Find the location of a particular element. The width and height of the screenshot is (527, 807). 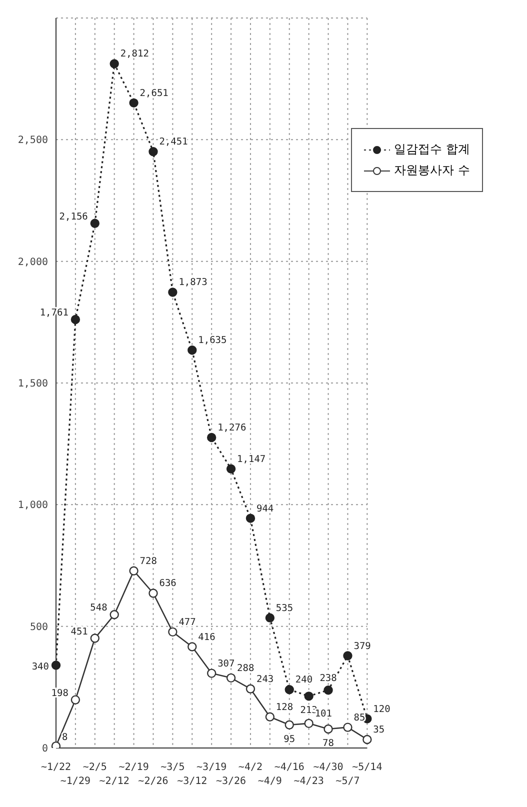

data-label: 2,451 is located at coordinates (173, 142).